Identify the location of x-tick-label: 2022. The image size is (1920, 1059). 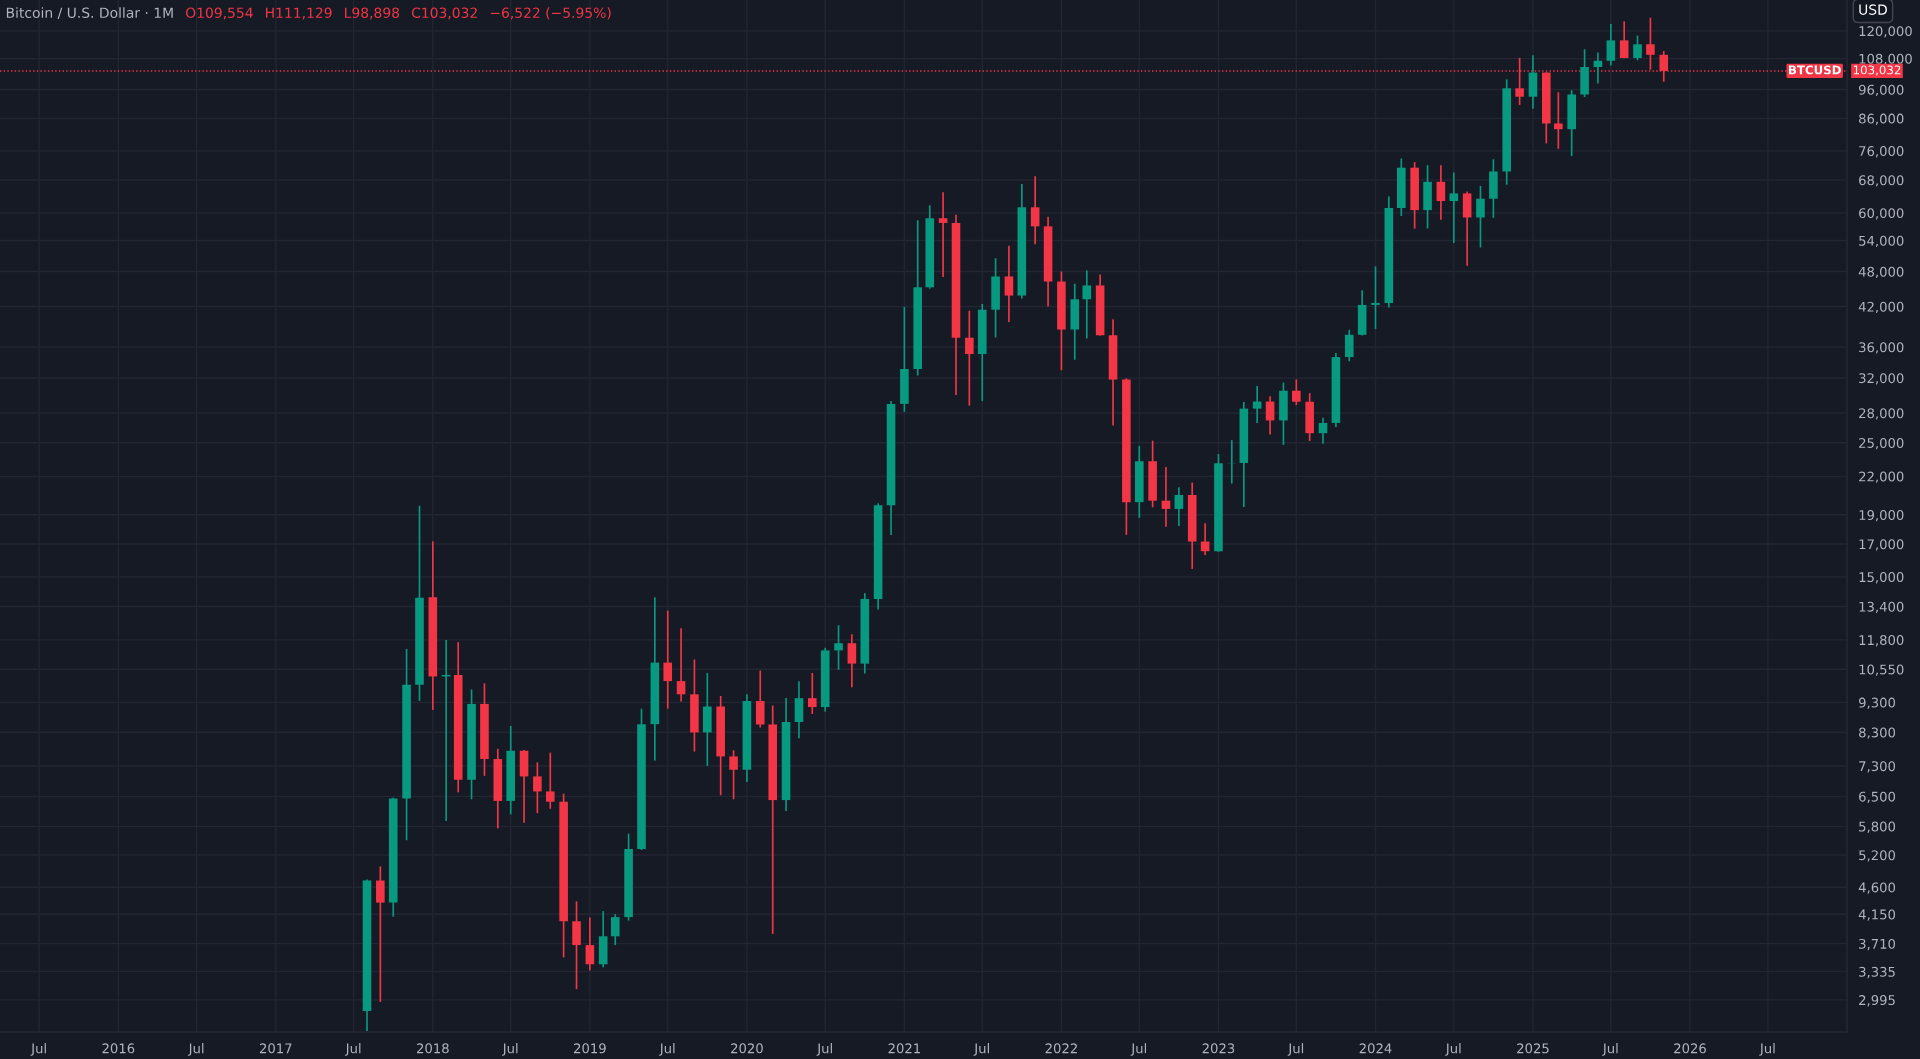
(1061, 1048).